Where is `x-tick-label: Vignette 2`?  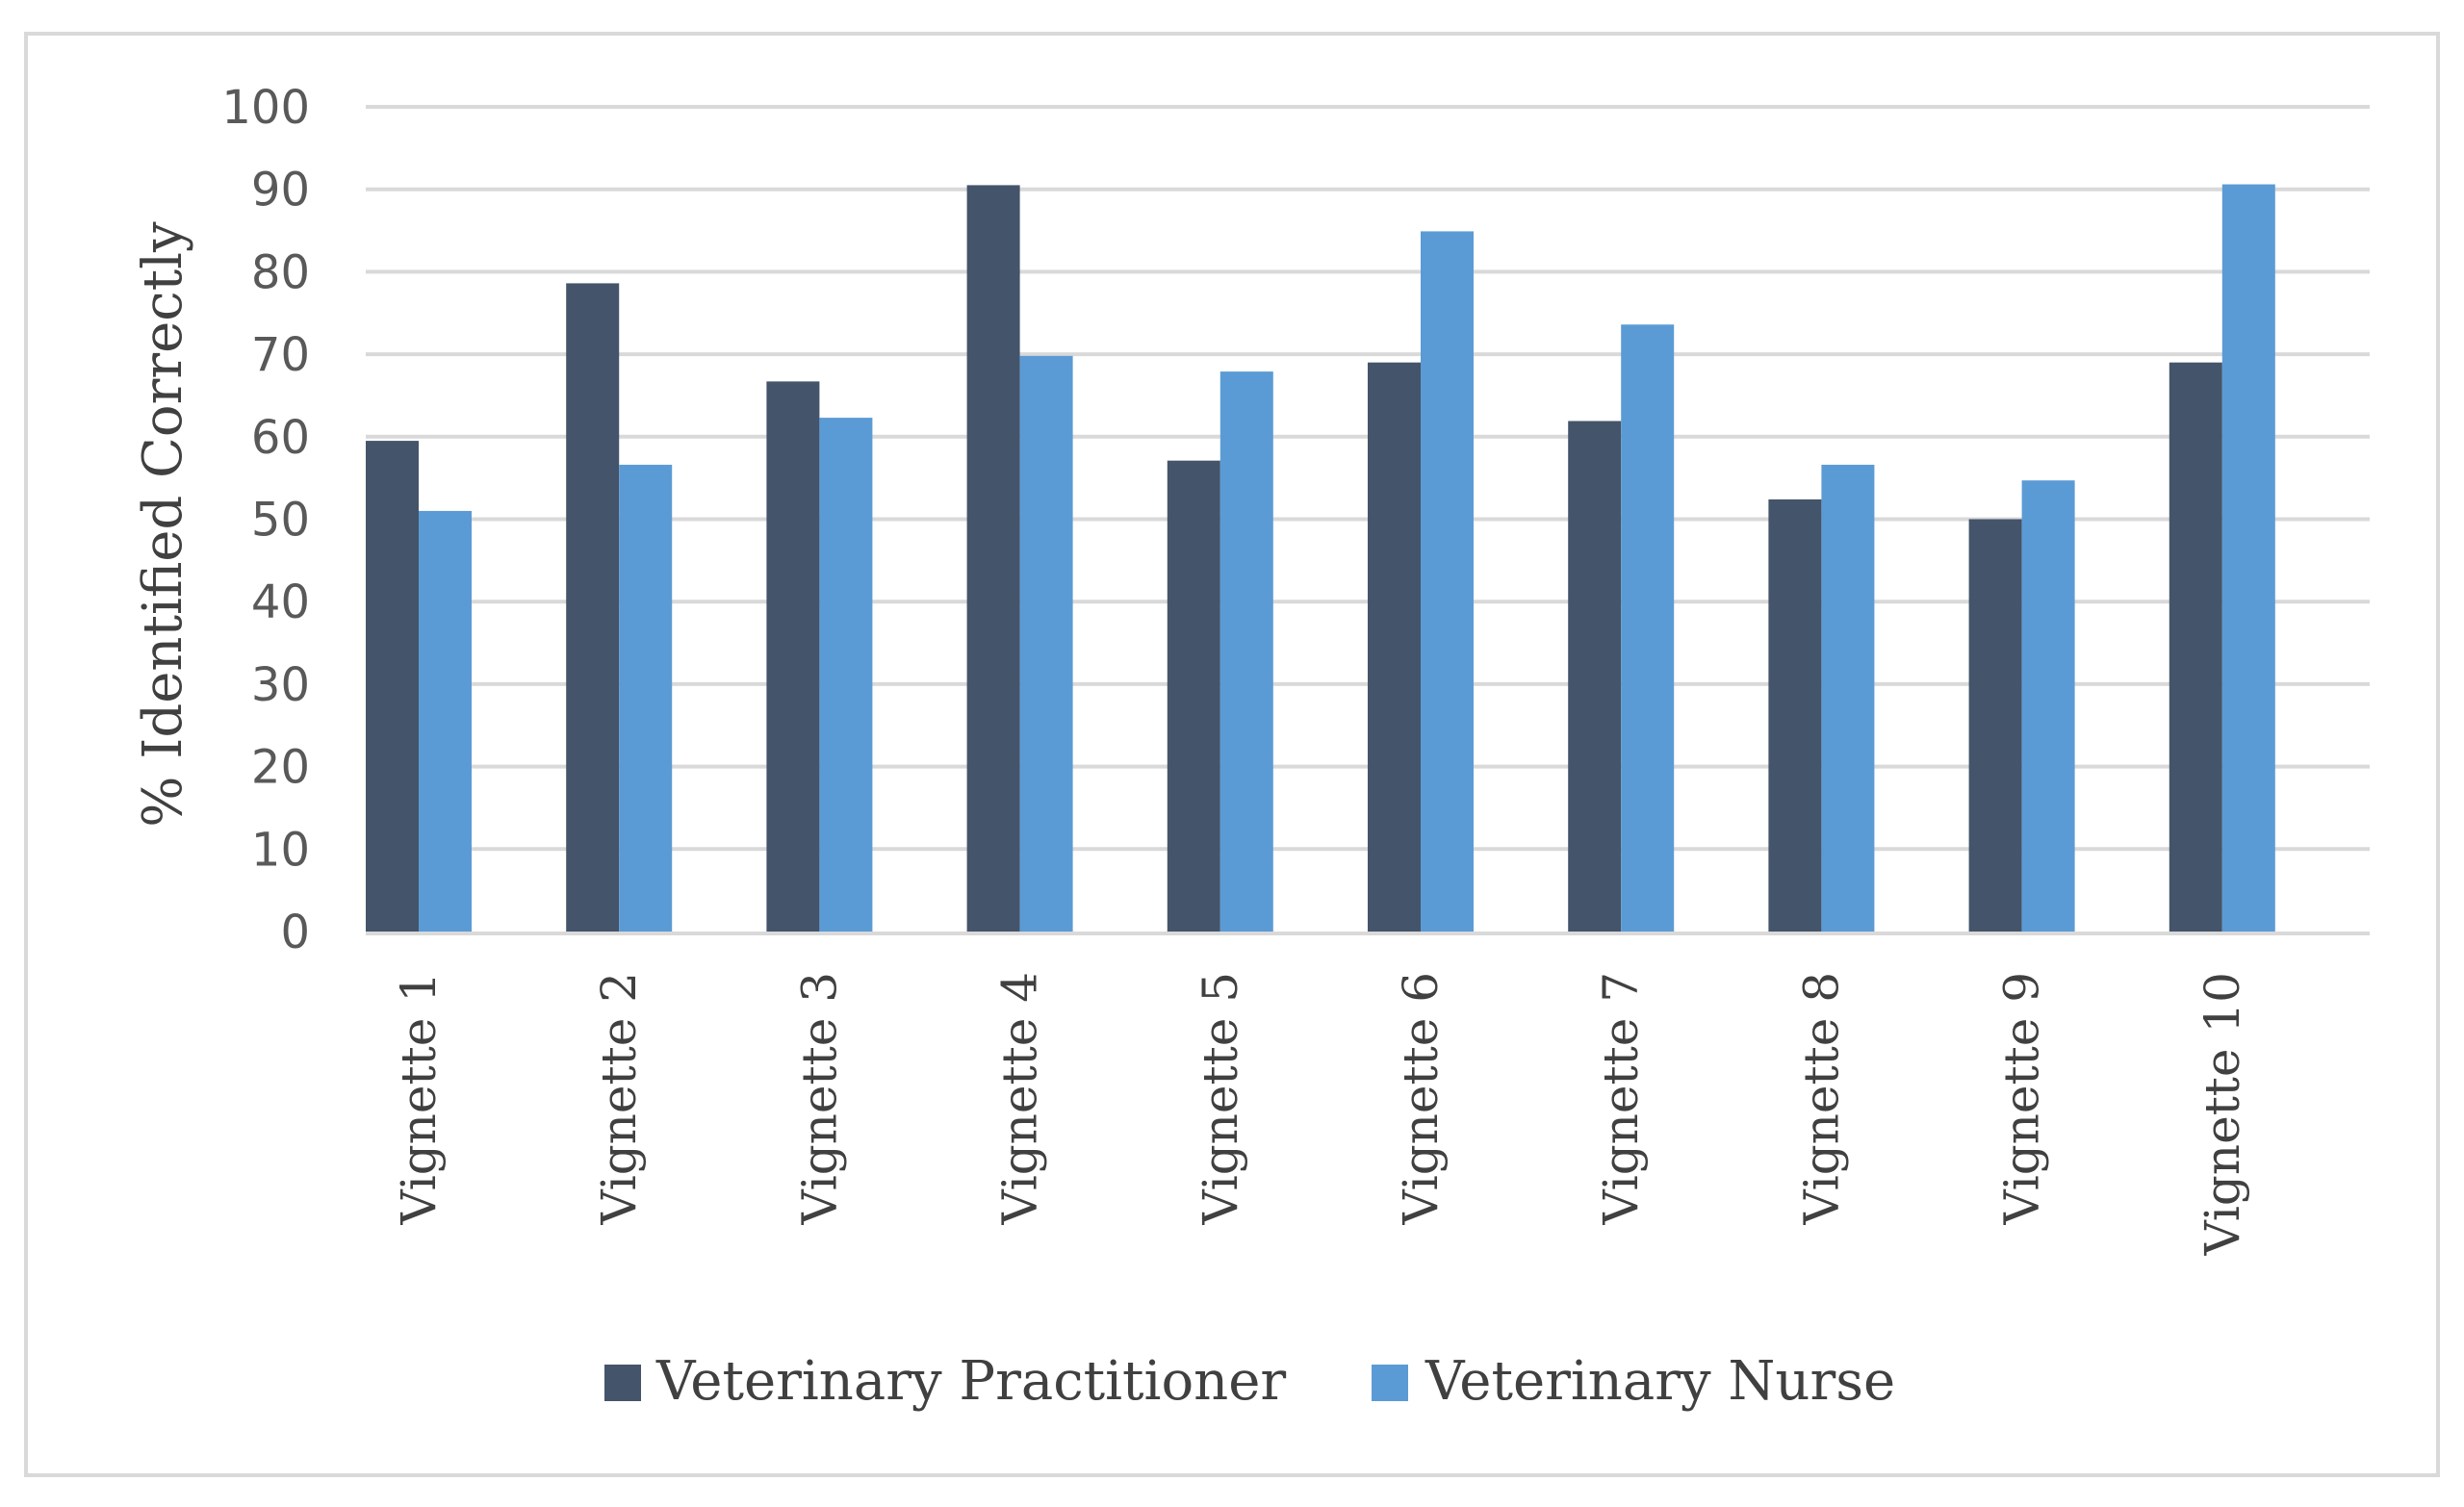
x-tick-label: Vignette 2 is located at coordinates (619, 1099).